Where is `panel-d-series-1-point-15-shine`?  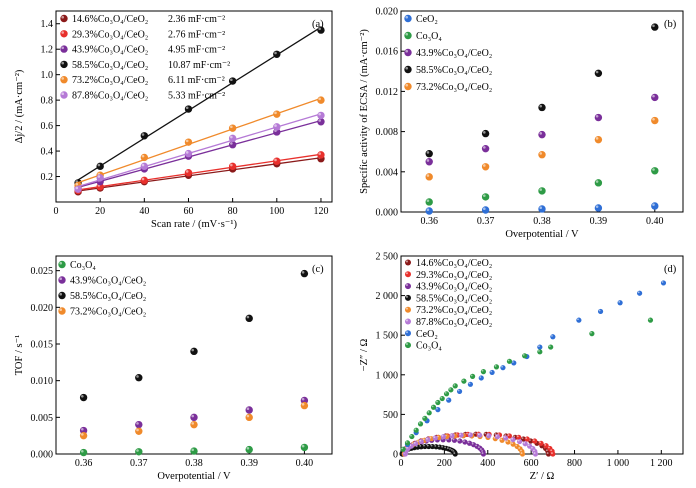 panel-d-series-1-point-15-shine is located at coordinates (517, 436).